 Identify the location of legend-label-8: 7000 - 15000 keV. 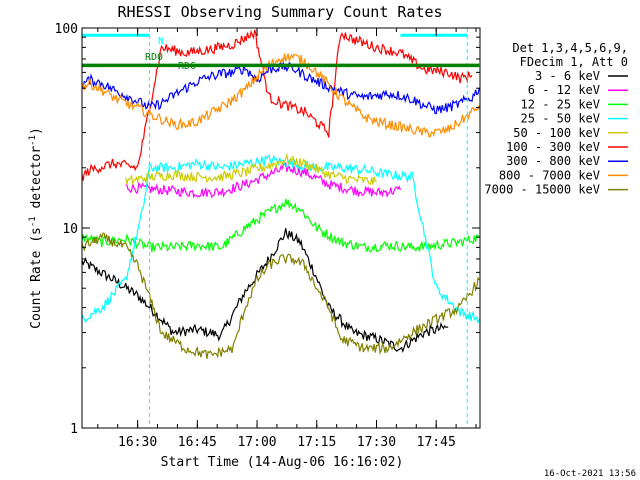
(542, 190).